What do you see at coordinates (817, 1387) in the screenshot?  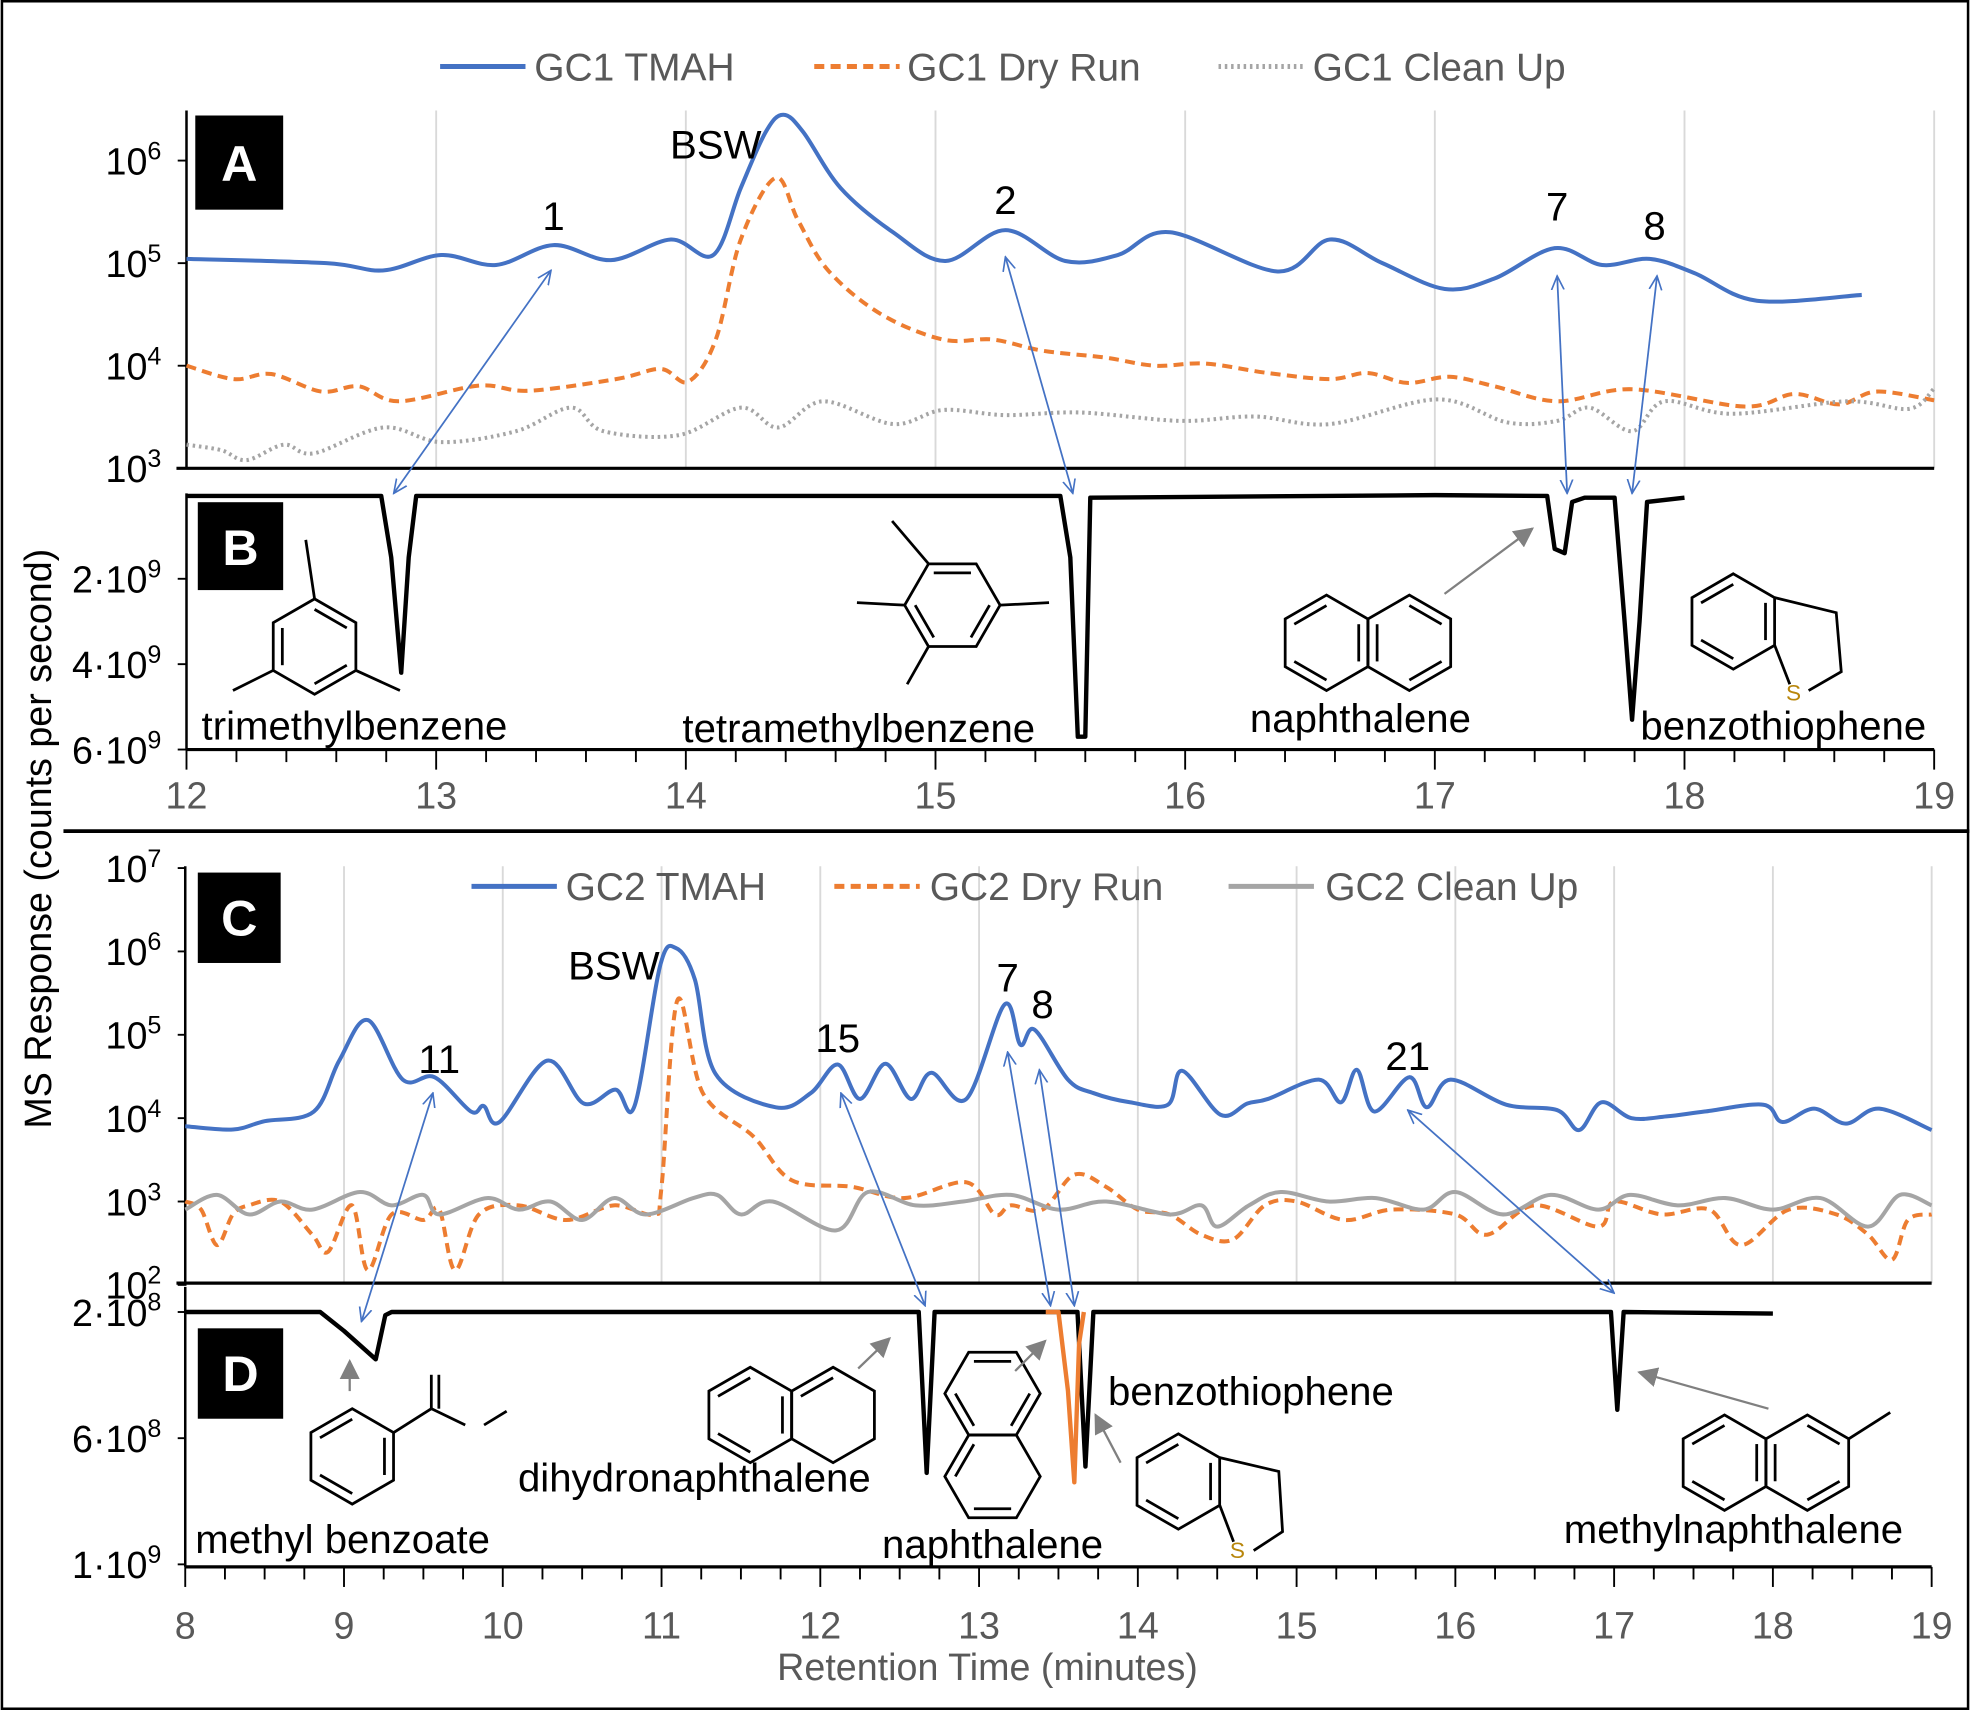 I see `dihydronaphthalene-ring2-double-bond` at bounding box center [817, 1387].